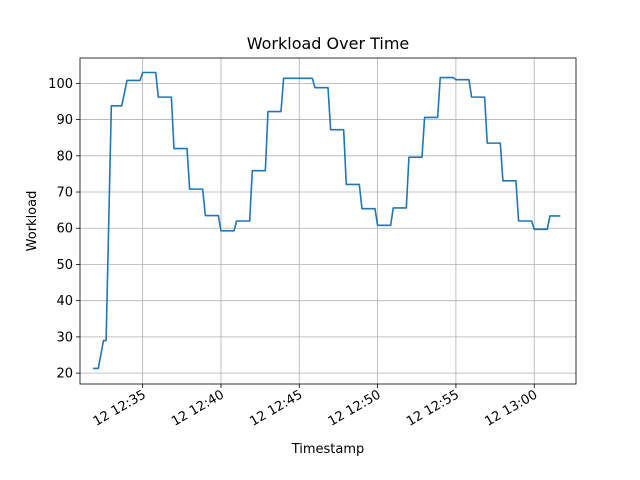  Describe the element at coordinates (64, 120) in the screenshot. I see `y-tick-label: 90` at that location.